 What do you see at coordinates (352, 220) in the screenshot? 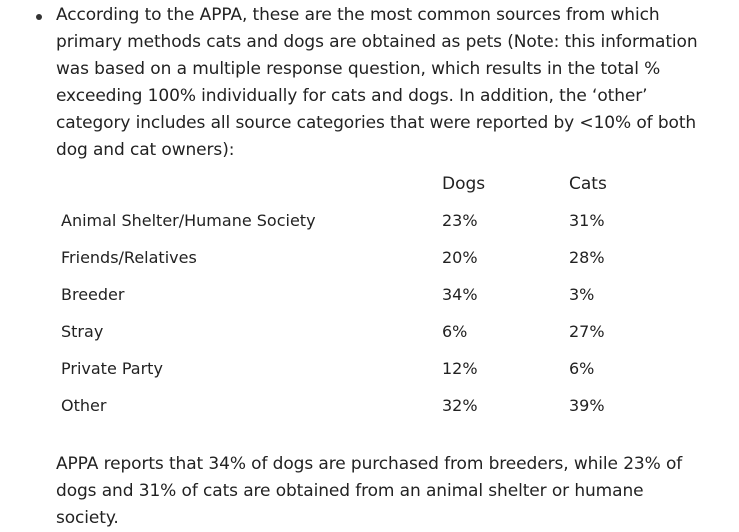
I see `table-row: Animal Shelter/Humane Society 23% 31%` at bounding box center [352, 220].